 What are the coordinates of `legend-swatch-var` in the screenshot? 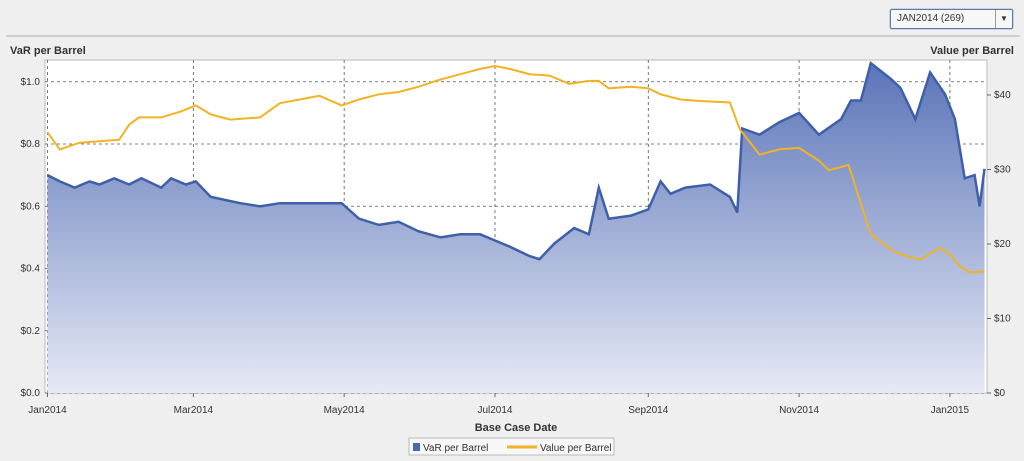 It's located at (416, 447).